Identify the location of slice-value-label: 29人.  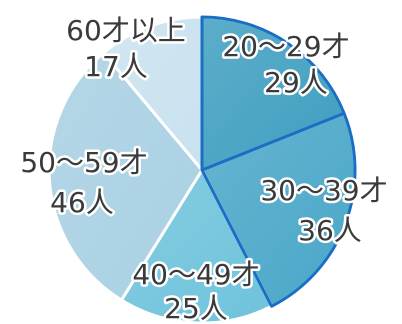
(296, 82).